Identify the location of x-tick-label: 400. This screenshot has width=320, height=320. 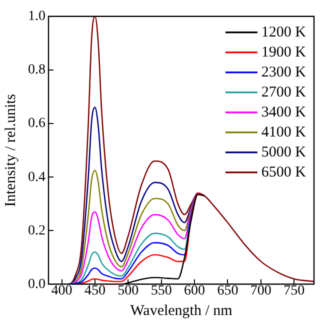
(61, 290).